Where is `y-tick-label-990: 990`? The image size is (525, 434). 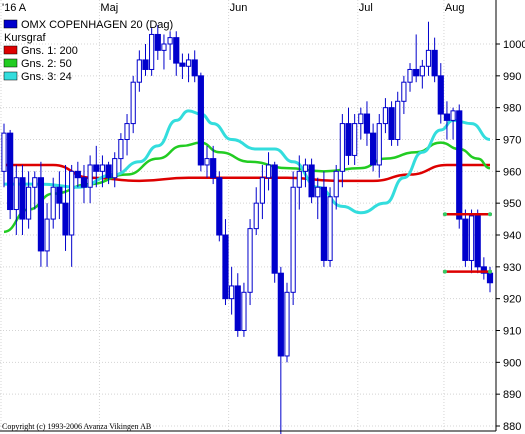 y-tick-label-990: 990 is located at coordinates (512, 77).